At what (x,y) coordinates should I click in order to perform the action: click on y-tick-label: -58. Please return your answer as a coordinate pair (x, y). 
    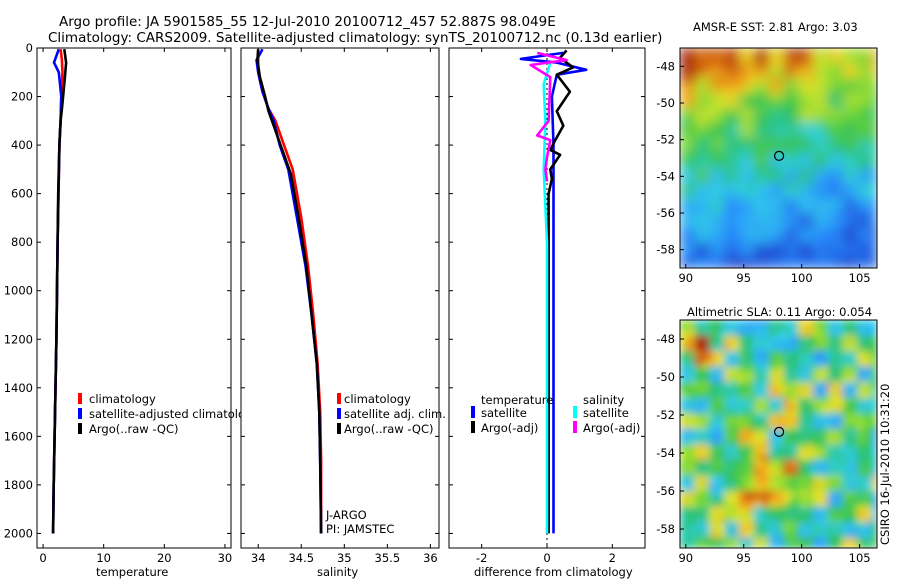
    Looking at the image, I should click on (665, 250).